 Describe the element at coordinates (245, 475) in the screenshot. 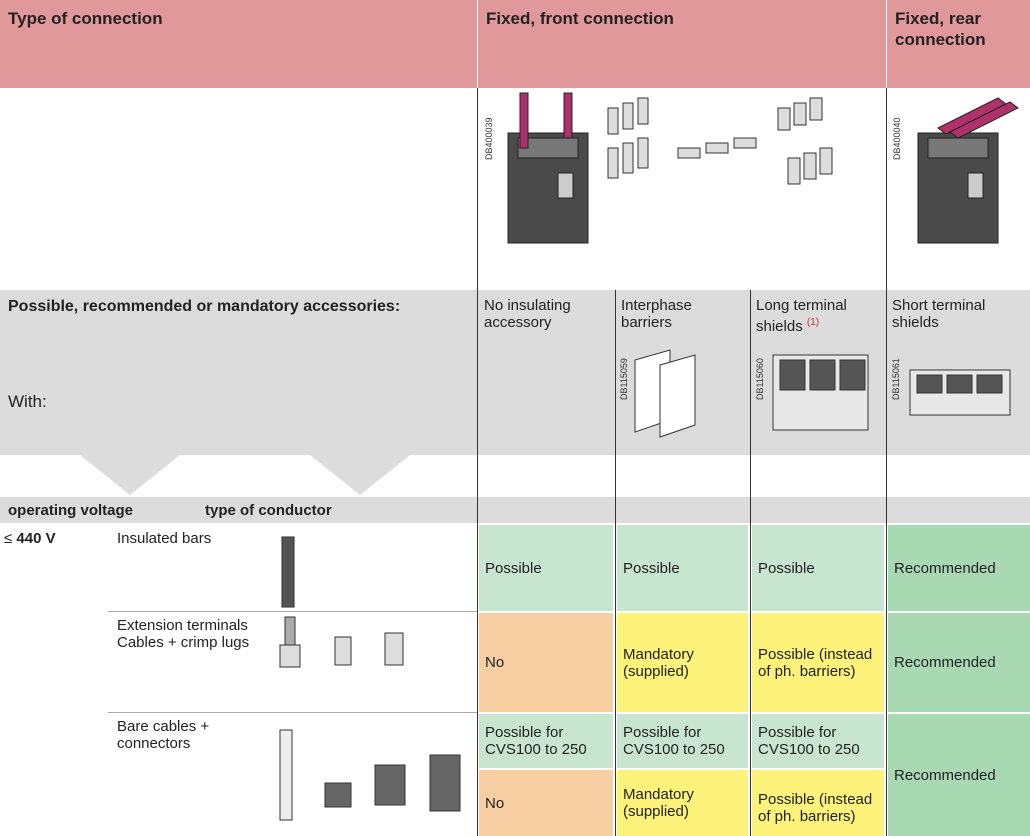

I see `arrows` at that location.